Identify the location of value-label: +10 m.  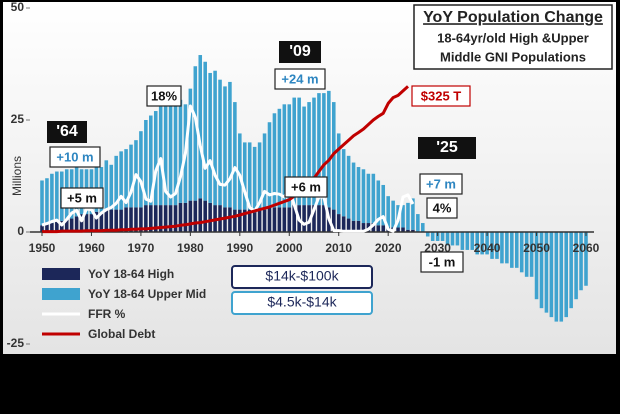
(74, 156).